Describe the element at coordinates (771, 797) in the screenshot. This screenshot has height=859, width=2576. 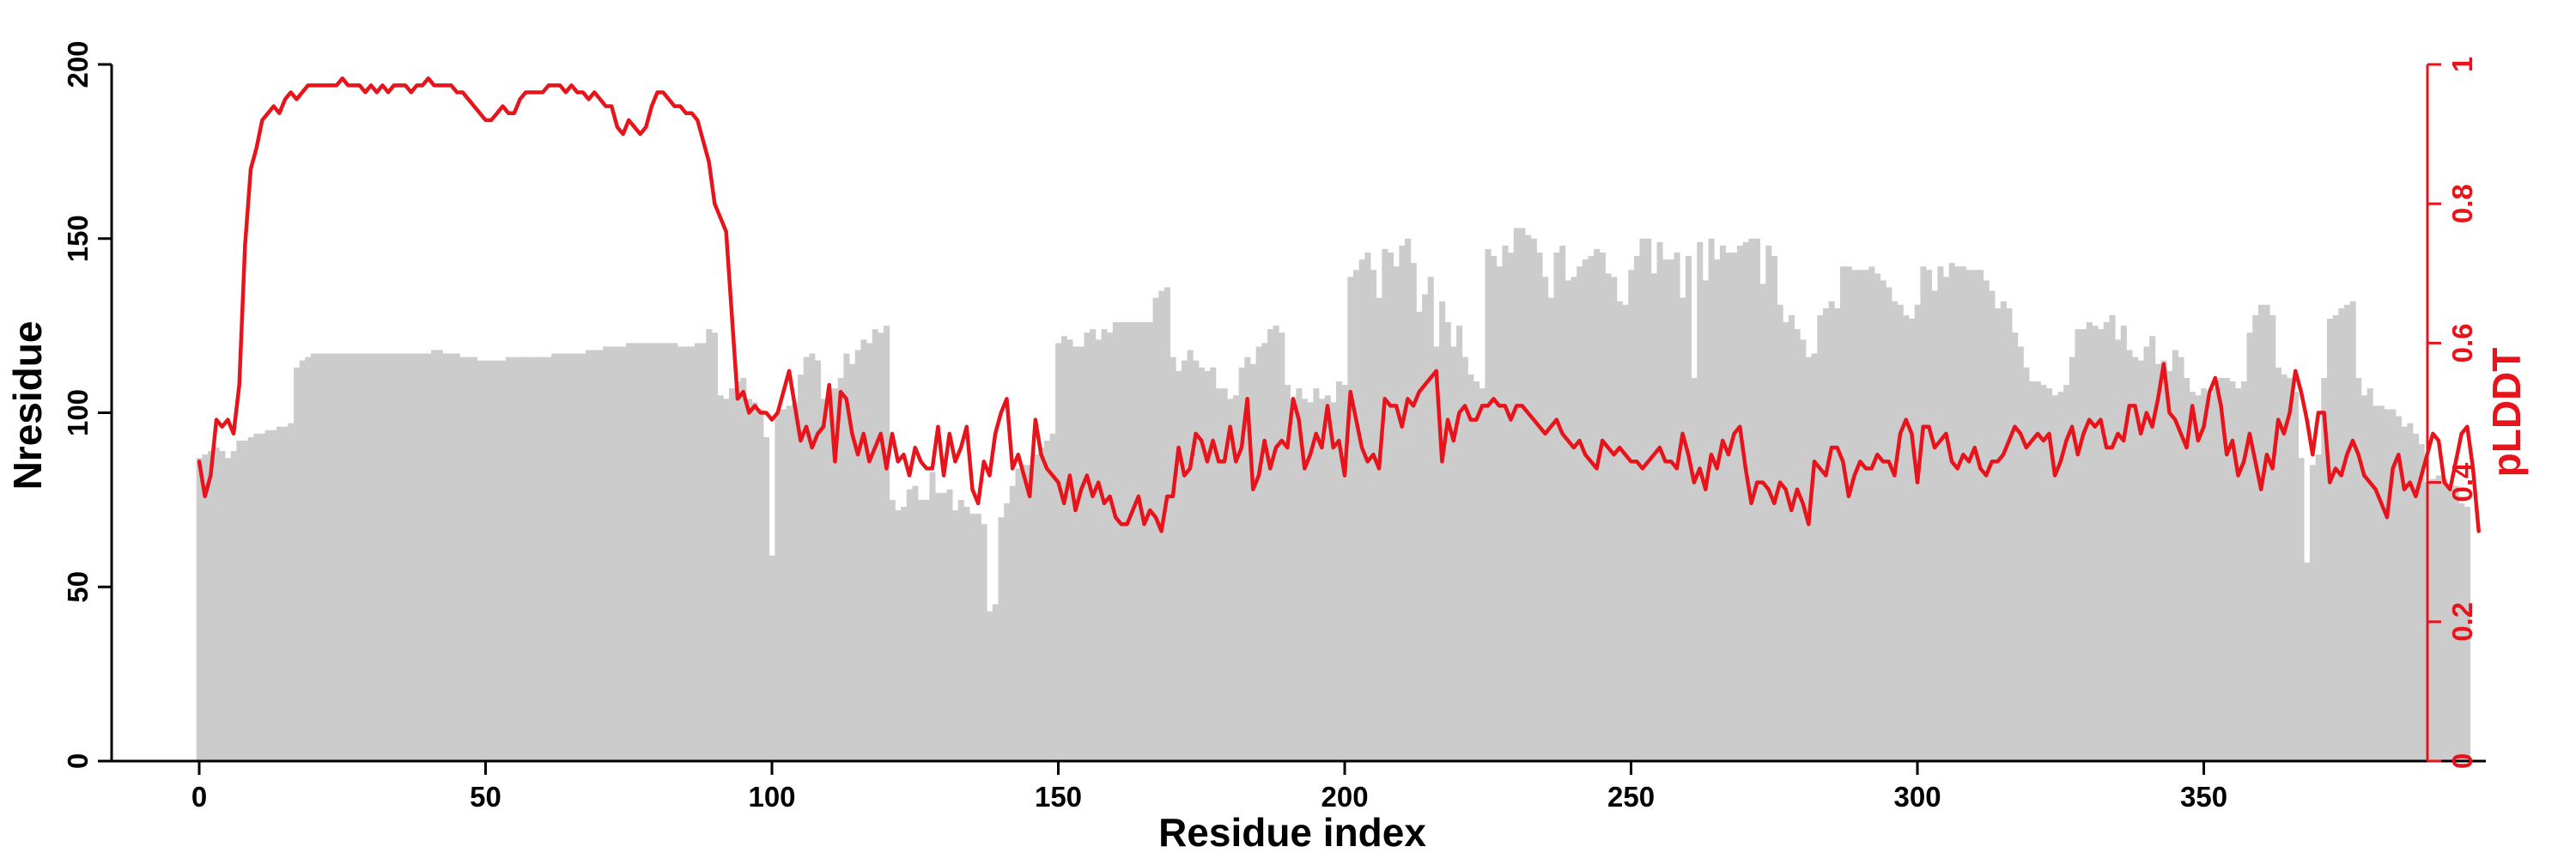
I see `x-tick-label: 100` at that location.